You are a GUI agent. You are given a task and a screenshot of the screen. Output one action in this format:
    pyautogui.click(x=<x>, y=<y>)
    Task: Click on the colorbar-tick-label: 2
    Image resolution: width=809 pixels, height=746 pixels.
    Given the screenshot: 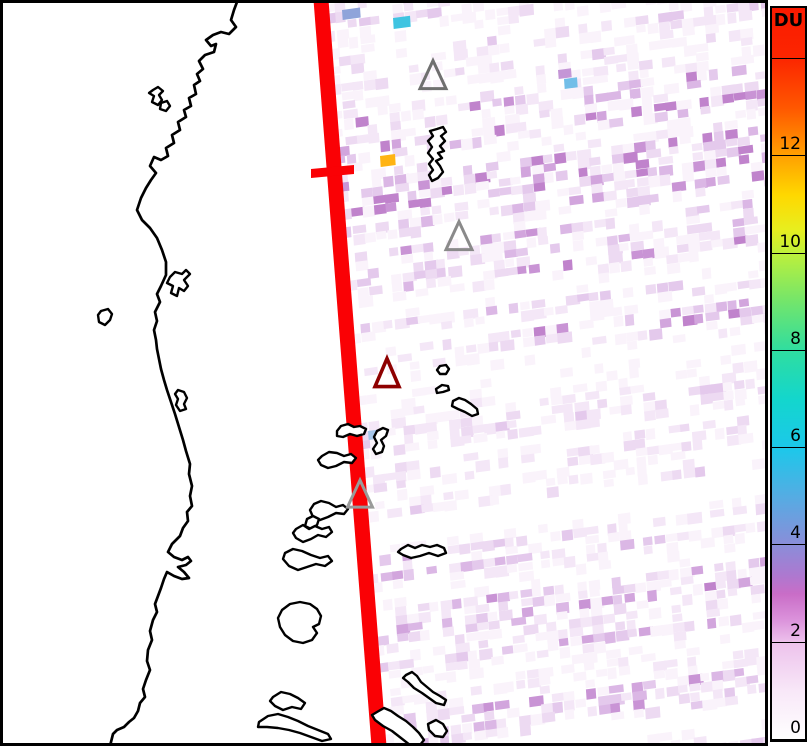 What is the action you would take?
    pyautogui.click(x=795, y=630)
    